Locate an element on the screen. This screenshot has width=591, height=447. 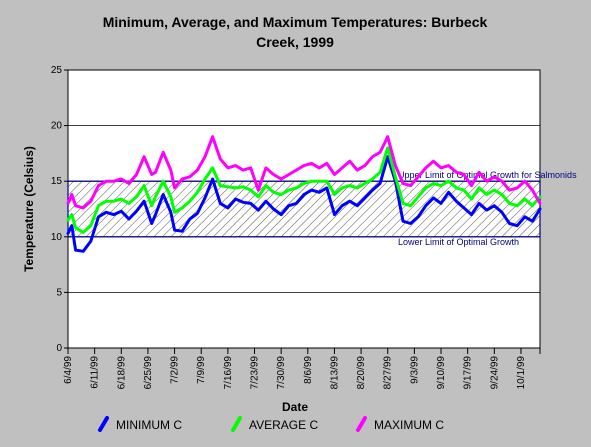
y-axis-ticks: 0 5 10 15 20 25 is located at coordinates (59, 209).